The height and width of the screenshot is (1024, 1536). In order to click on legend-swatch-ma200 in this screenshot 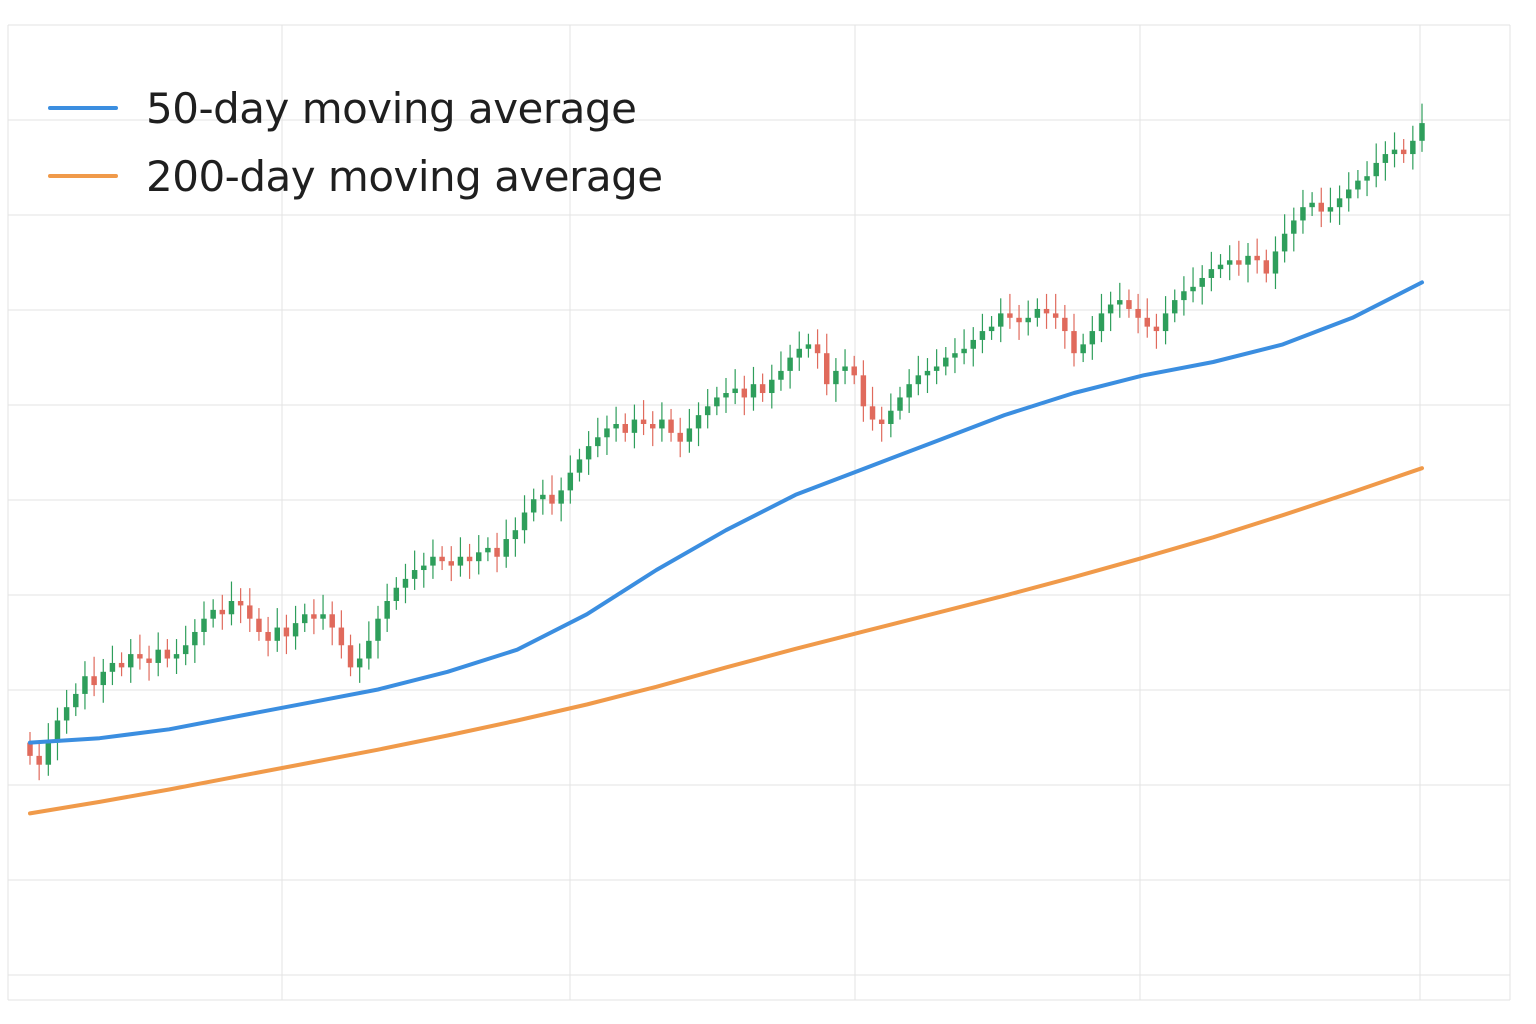, I will do `click(83, 176)`.